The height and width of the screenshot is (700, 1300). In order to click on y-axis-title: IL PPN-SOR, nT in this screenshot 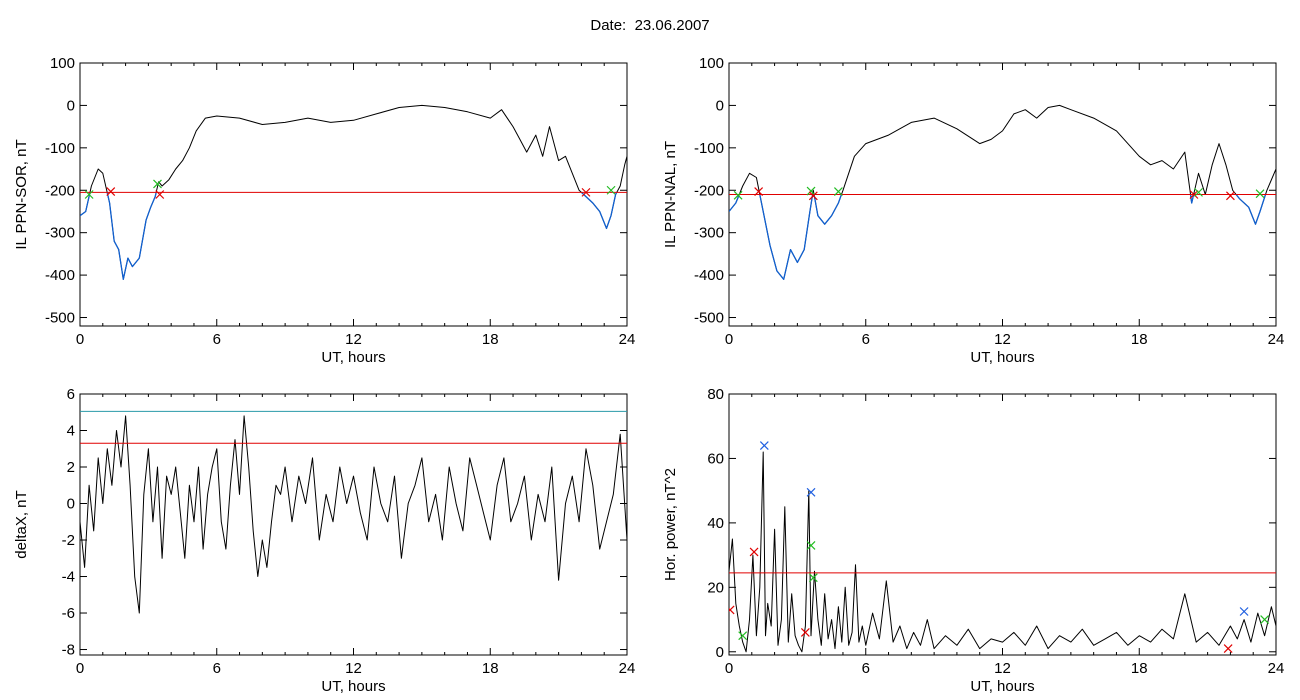, I will do `click(21, 194)`.